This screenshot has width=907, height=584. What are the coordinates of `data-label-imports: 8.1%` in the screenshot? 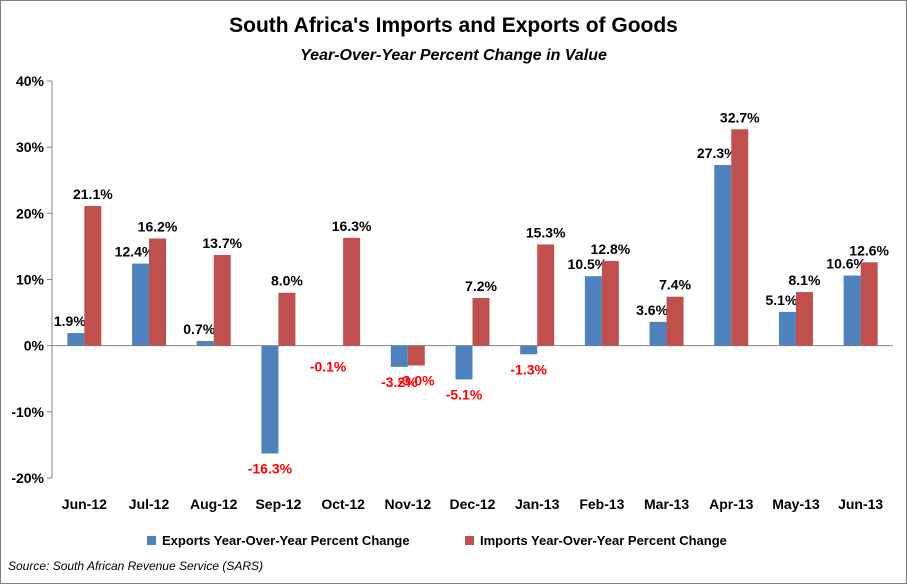 It's located at (805, 280).